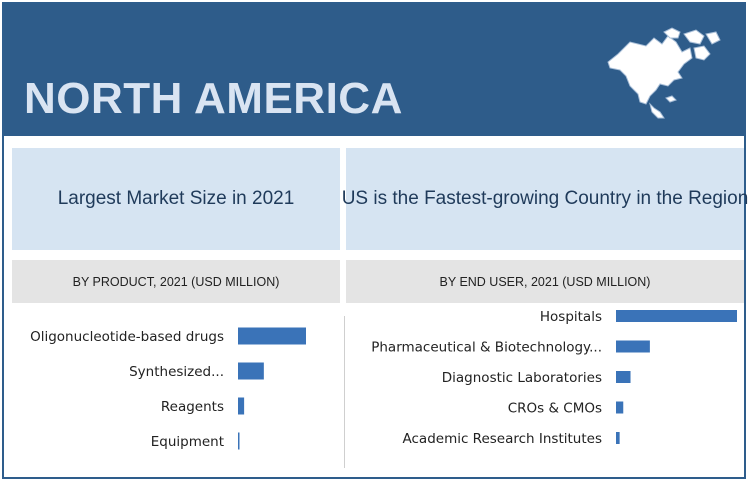 The height and width of the screenshot is (483, 750). Describe the element at coordinates (545, 281) in the screenshot. I see `right-panel-subheading: BY END USER, 2021 (USD MILLION)` at that location.